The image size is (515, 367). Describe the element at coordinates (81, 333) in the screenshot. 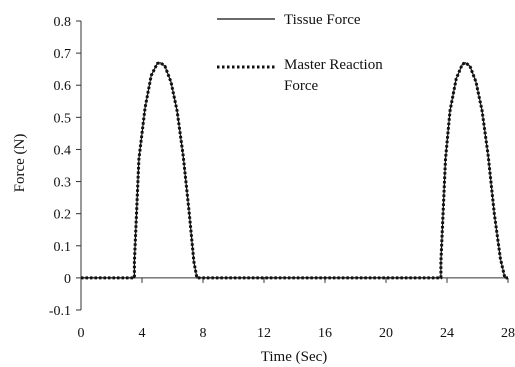

I see `x-tick-label: 0` at that location.